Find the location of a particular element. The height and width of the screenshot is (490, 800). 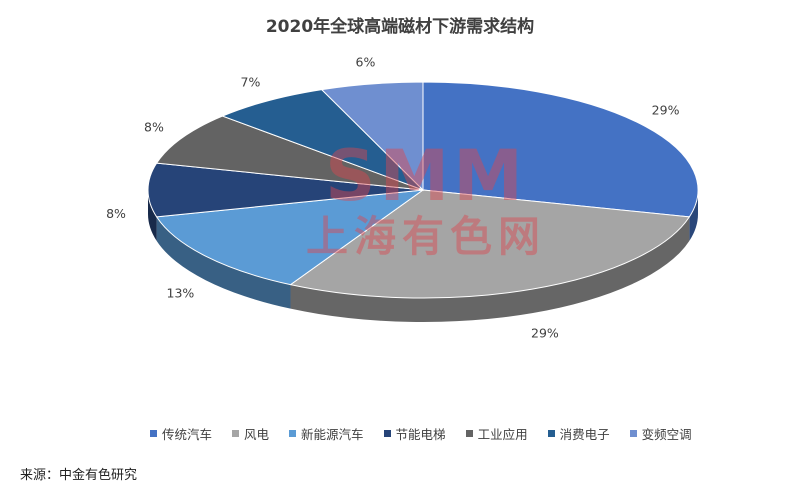

legend-item-变频空调: 变频空调 is located at coordinates (660, 433).